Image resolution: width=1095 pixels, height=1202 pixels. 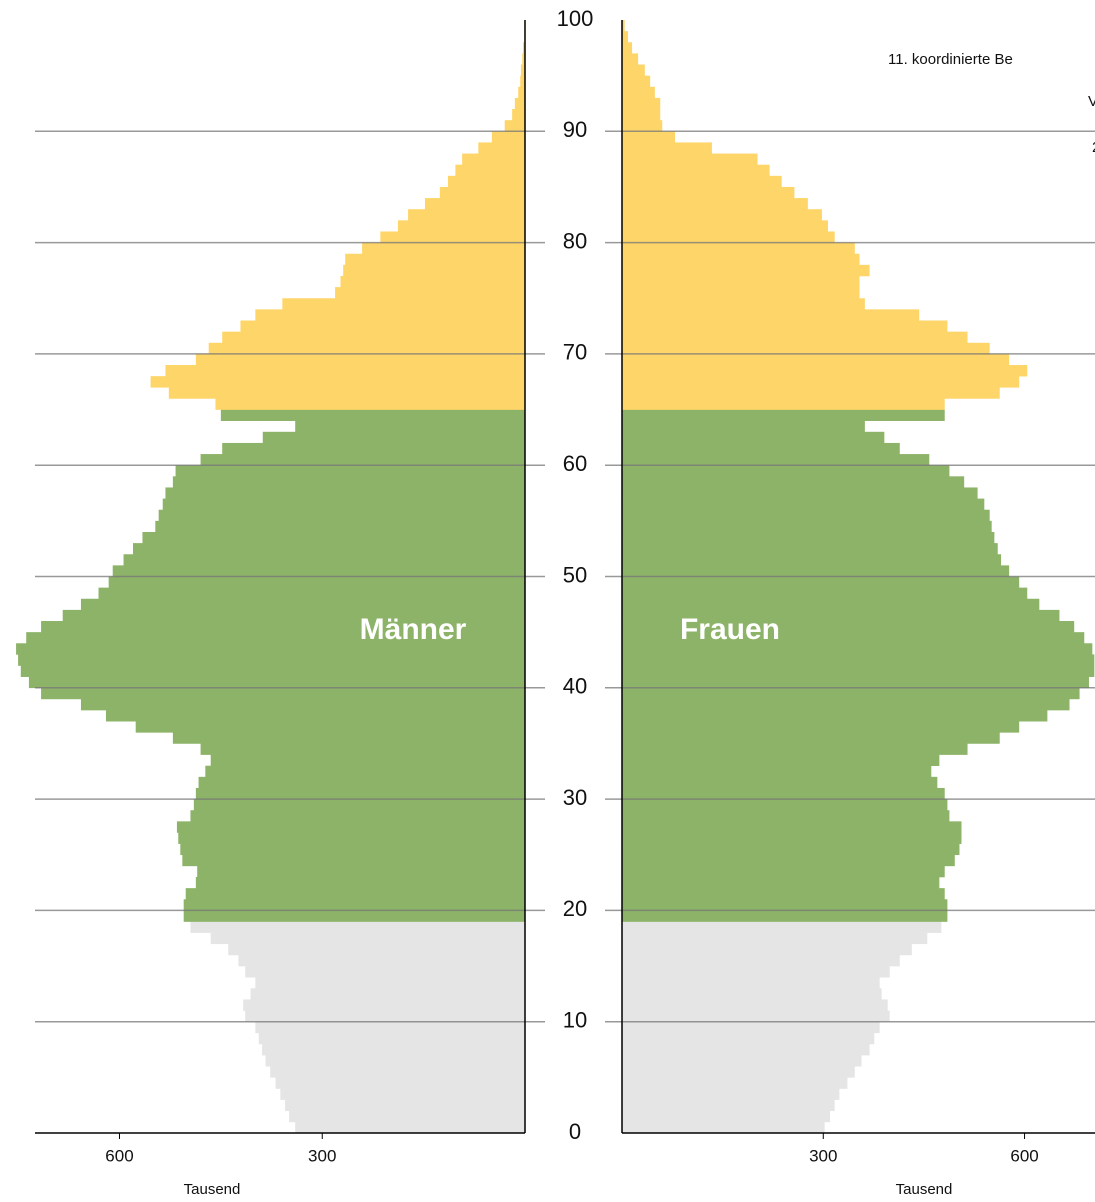 I want to click on y-tick-label: 90, so click(x=575, y=129).